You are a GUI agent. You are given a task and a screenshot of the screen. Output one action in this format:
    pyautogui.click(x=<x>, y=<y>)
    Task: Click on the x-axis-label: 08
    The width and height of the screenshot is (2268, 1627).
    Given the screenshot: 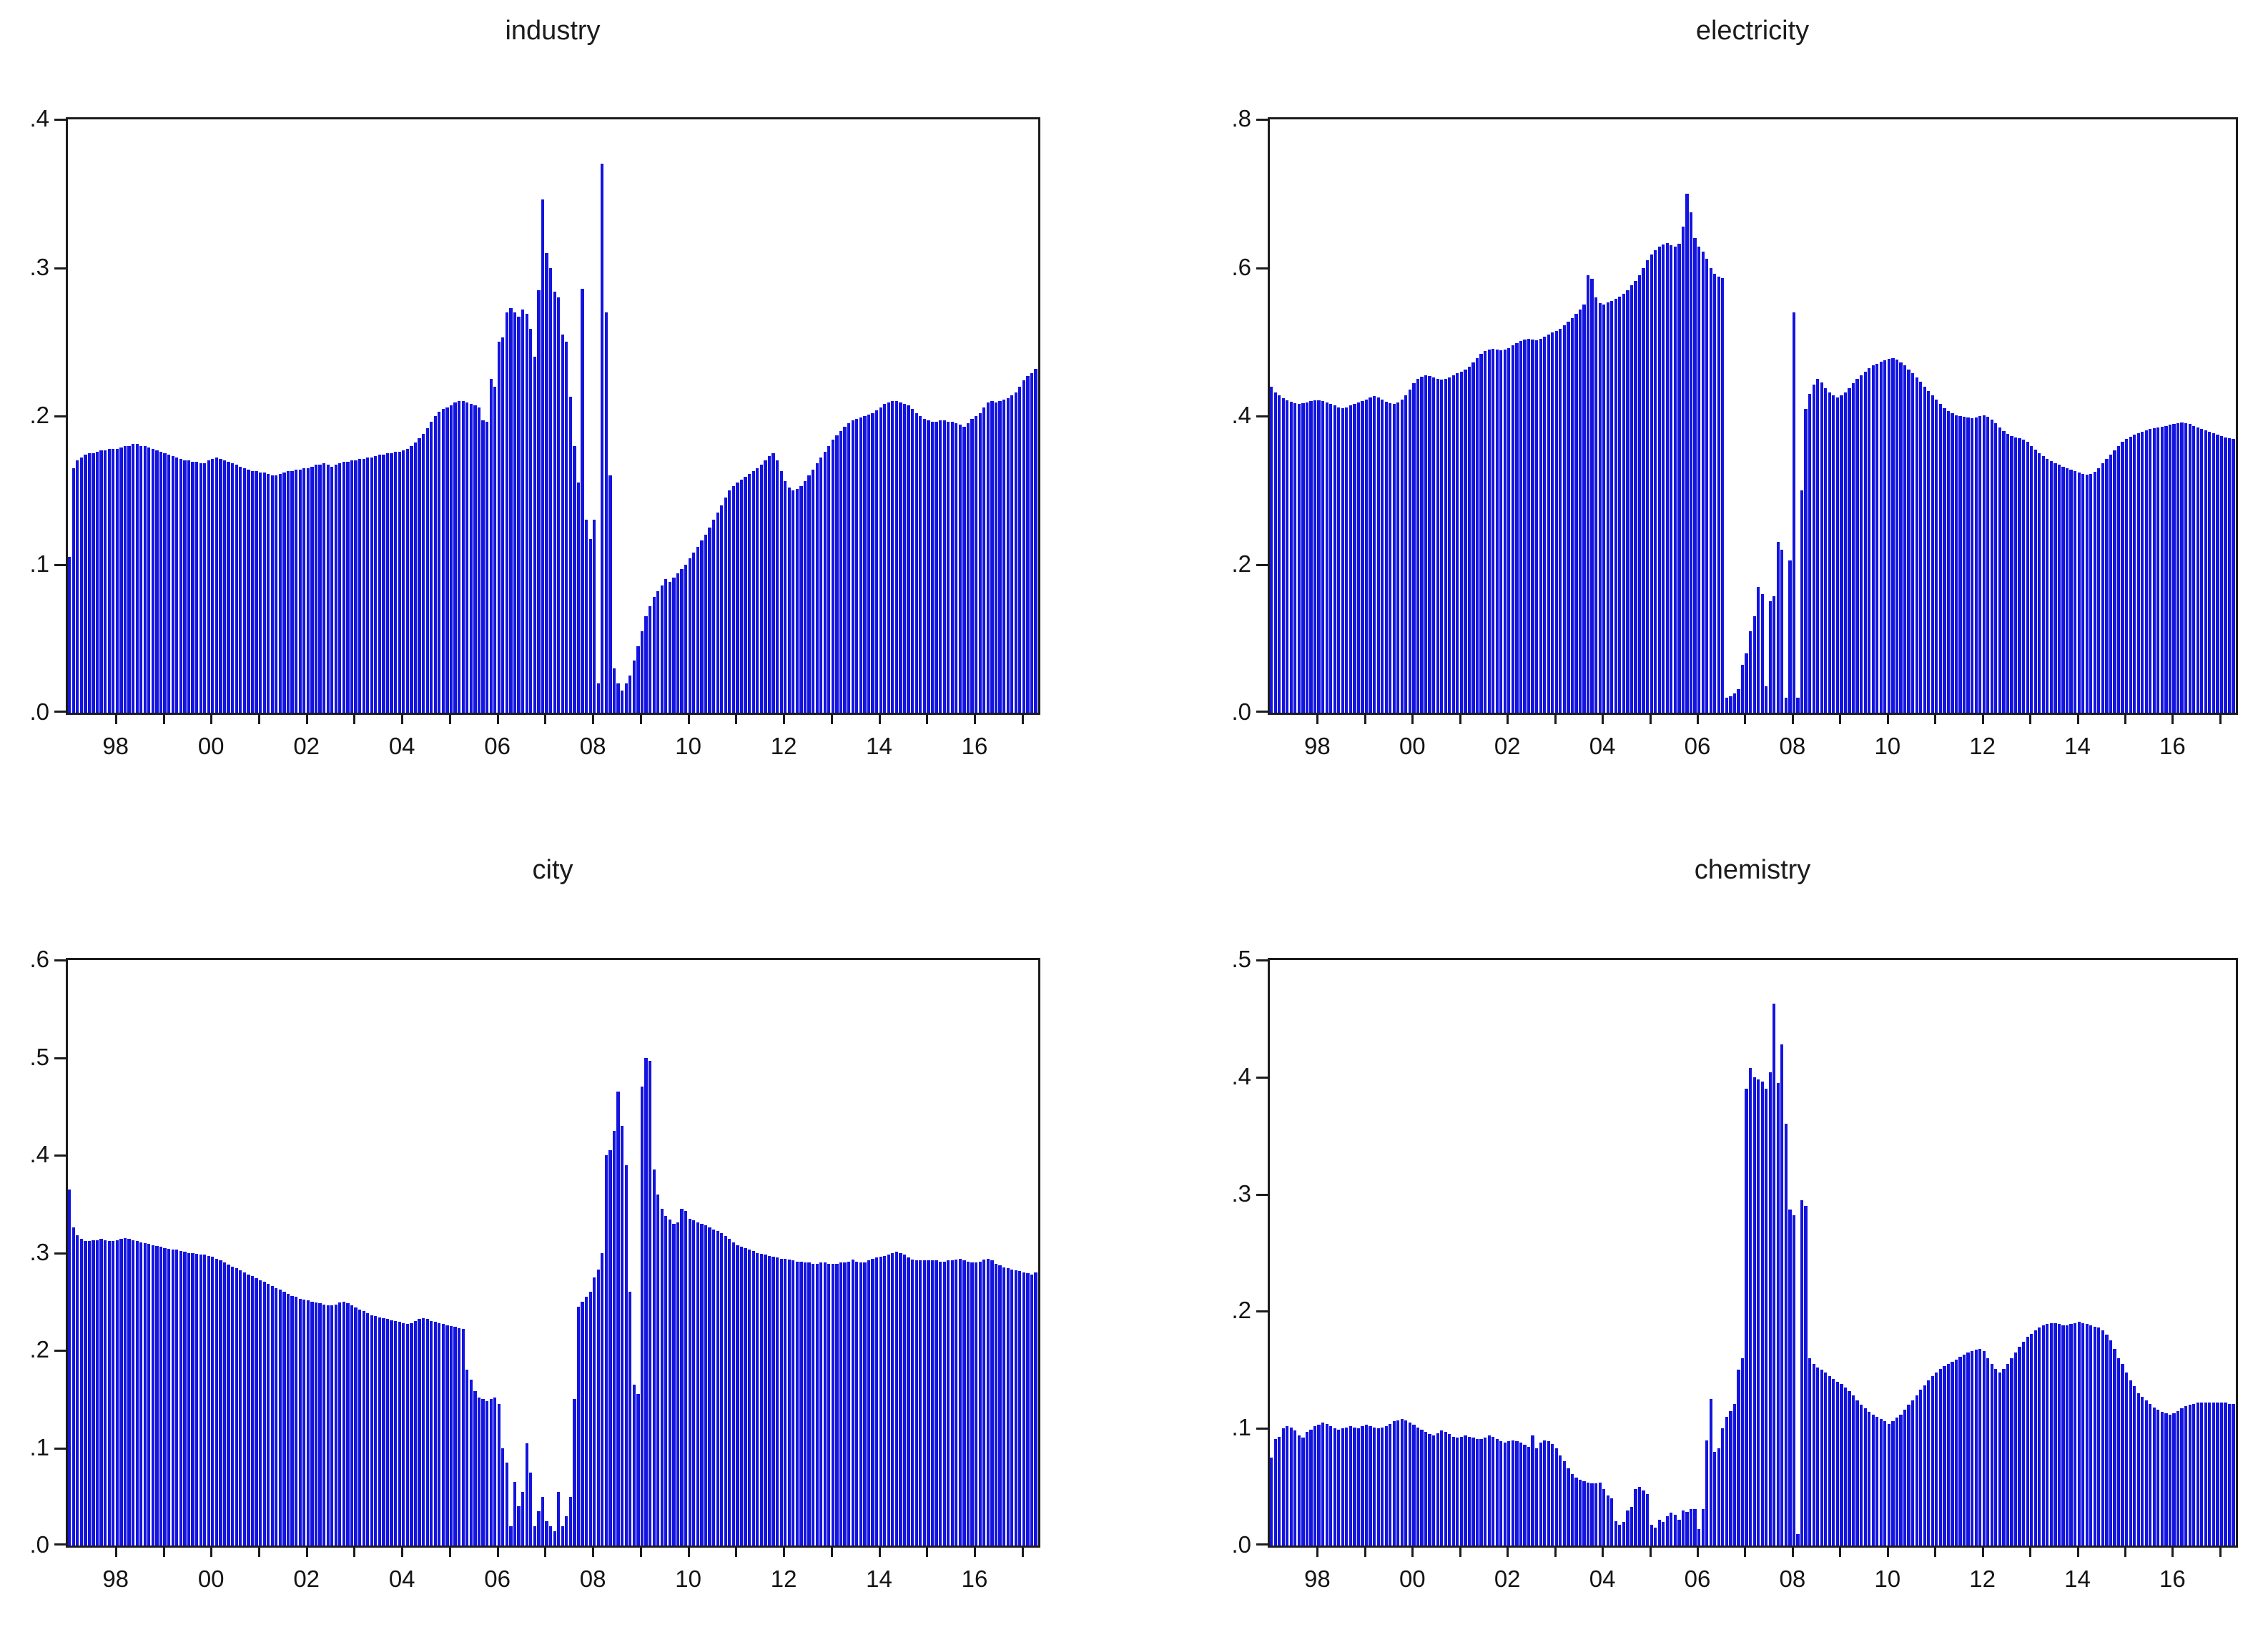 What is the action you would take?
    pyautogui.click(x=592, y=1579)
    